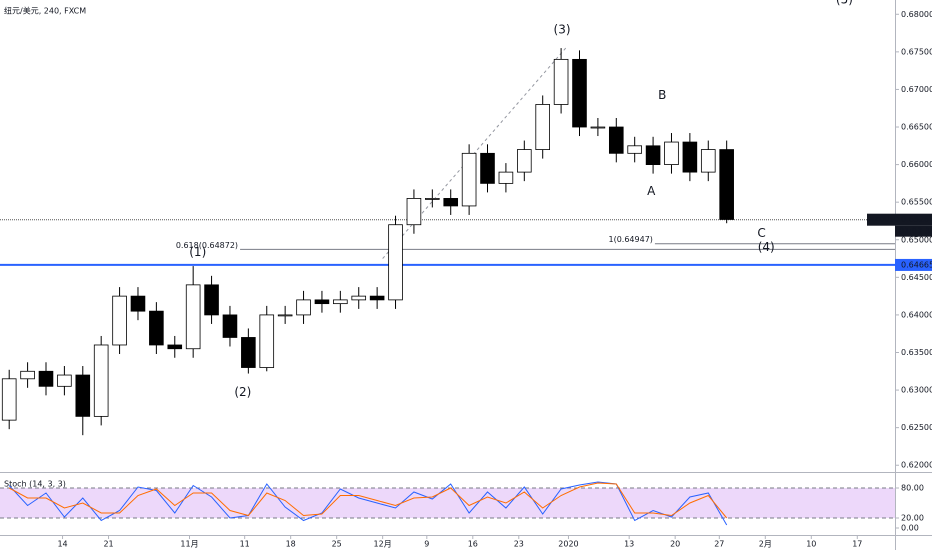  I want to click on x-tick-label: 21, so click(108, 544).